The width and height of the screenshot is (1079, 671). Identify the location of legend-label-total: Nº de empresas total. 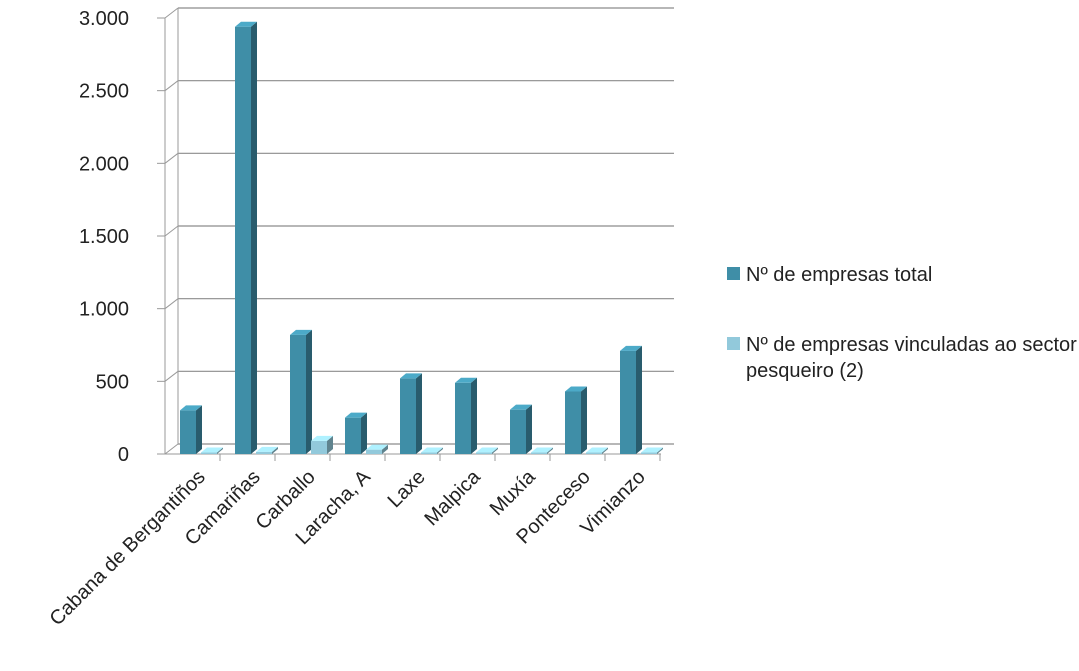
(839, 275).